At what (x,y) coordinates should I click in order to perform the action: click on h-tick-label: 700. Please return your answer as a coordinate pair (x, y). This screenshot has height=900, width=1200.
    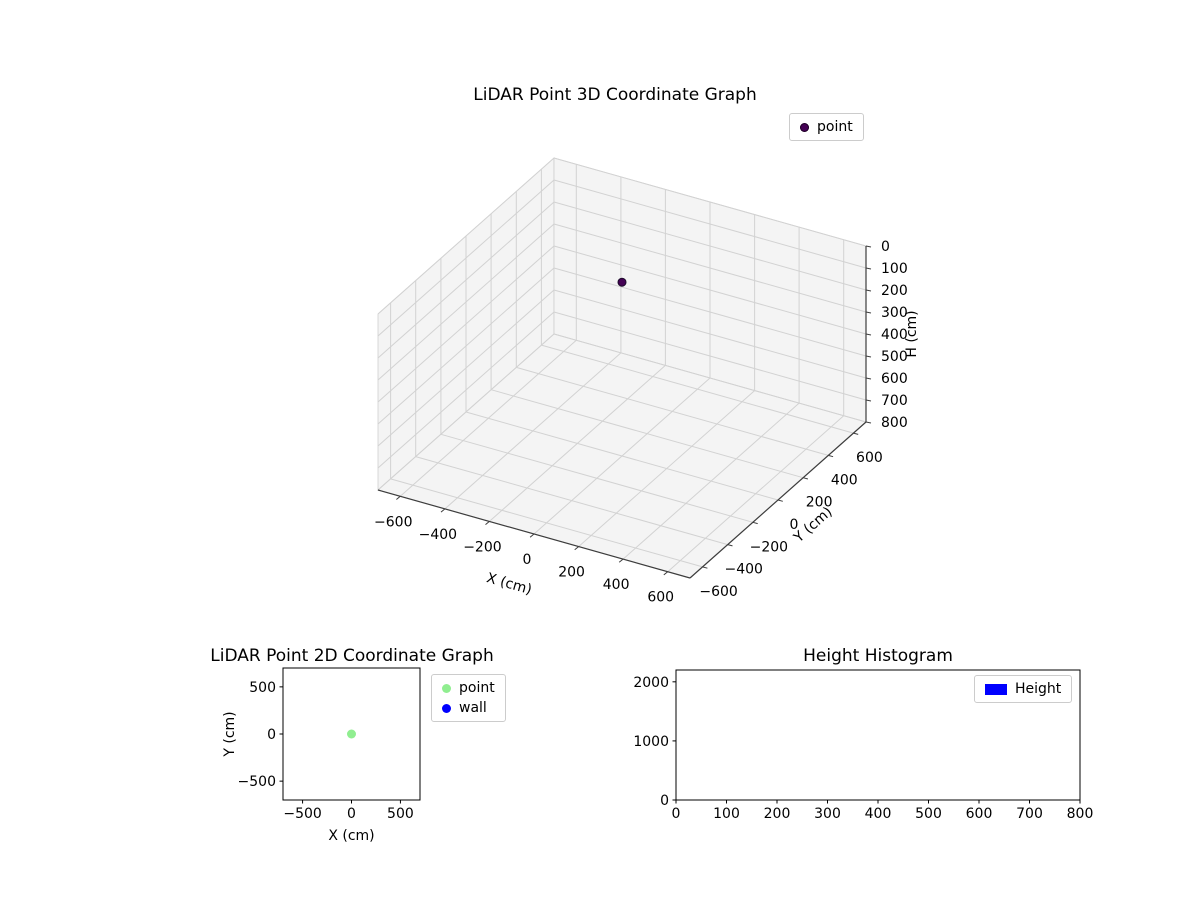
    Looking at the image, I should click on (894, 401).